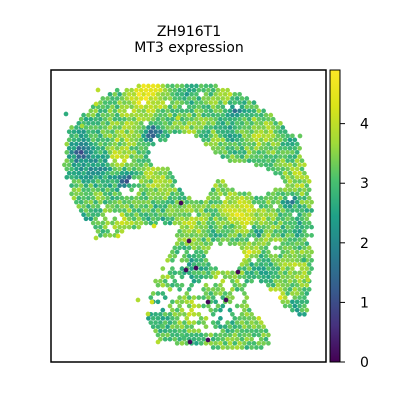  What do you see at coordinates (364, 125) in the screenshot?
I see `colorbar-tick-label: 4` at bounding box center [364, 125].